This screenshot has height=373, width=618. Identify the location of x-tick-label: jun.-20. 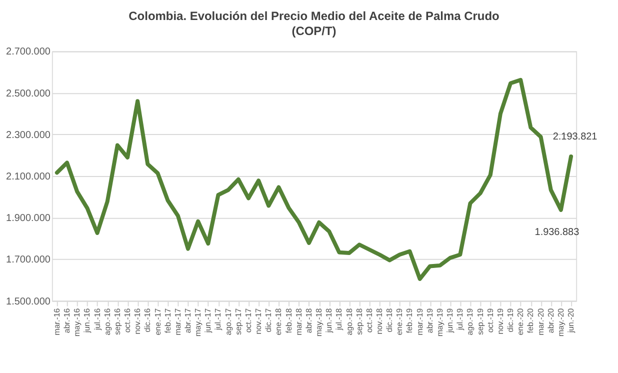
(571, 321).